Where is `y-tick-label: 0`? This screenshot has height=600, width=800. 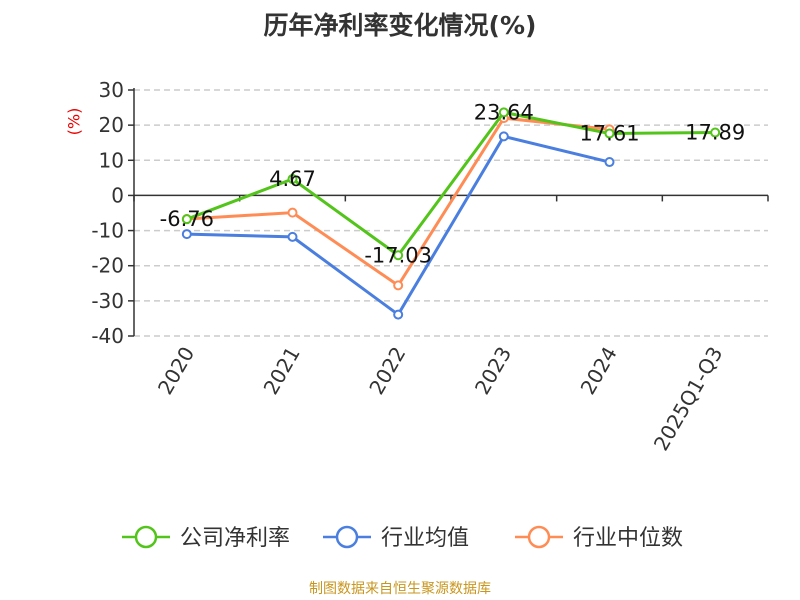
y-tick-label: 0 is located at coordinates (117, 195).